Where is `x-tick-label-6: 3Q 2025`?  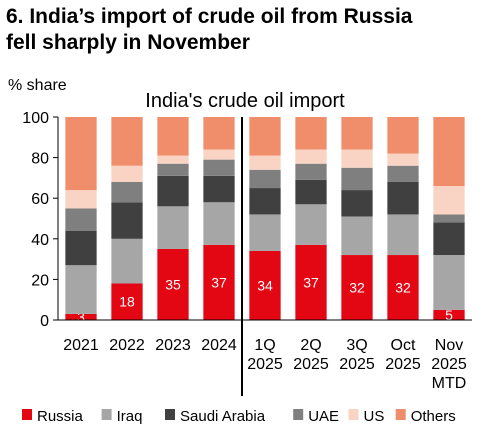
x-tick-label-6: 3Q 2025 is located at coordinates (357, 355).